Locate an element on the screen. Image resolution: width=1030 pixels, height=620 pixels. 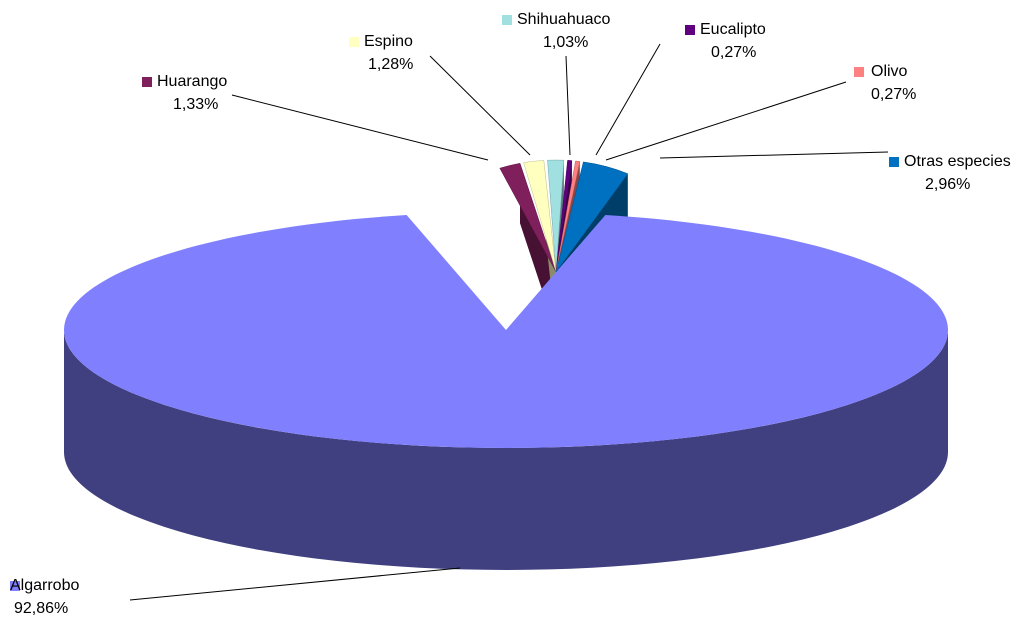
label-value-otras-especies: 2,96% is located at coordinates (947, 184).